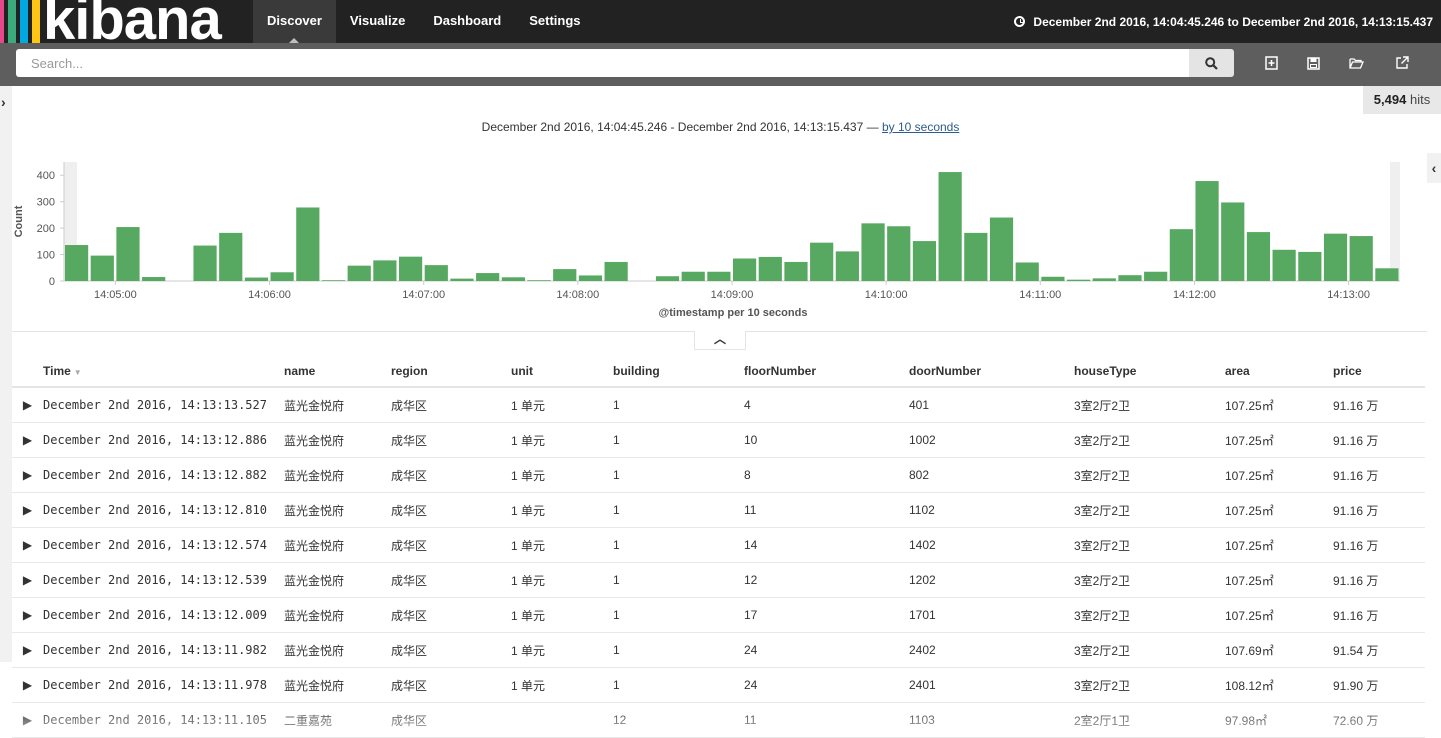 The height and width of the screenshot is (738, 1441). What do you see at coordinates (602, 63) in the screenshot?
I see `search-input` at bounding box center [602, 63].